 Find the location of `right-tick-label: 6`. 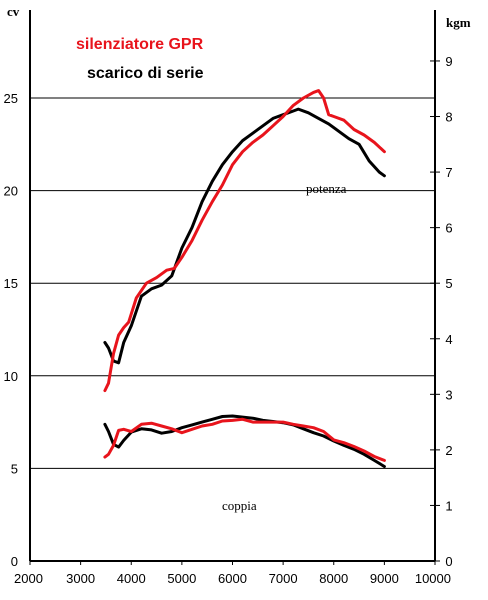

right-tick-label: 6 is located at coordinates (448, 228).